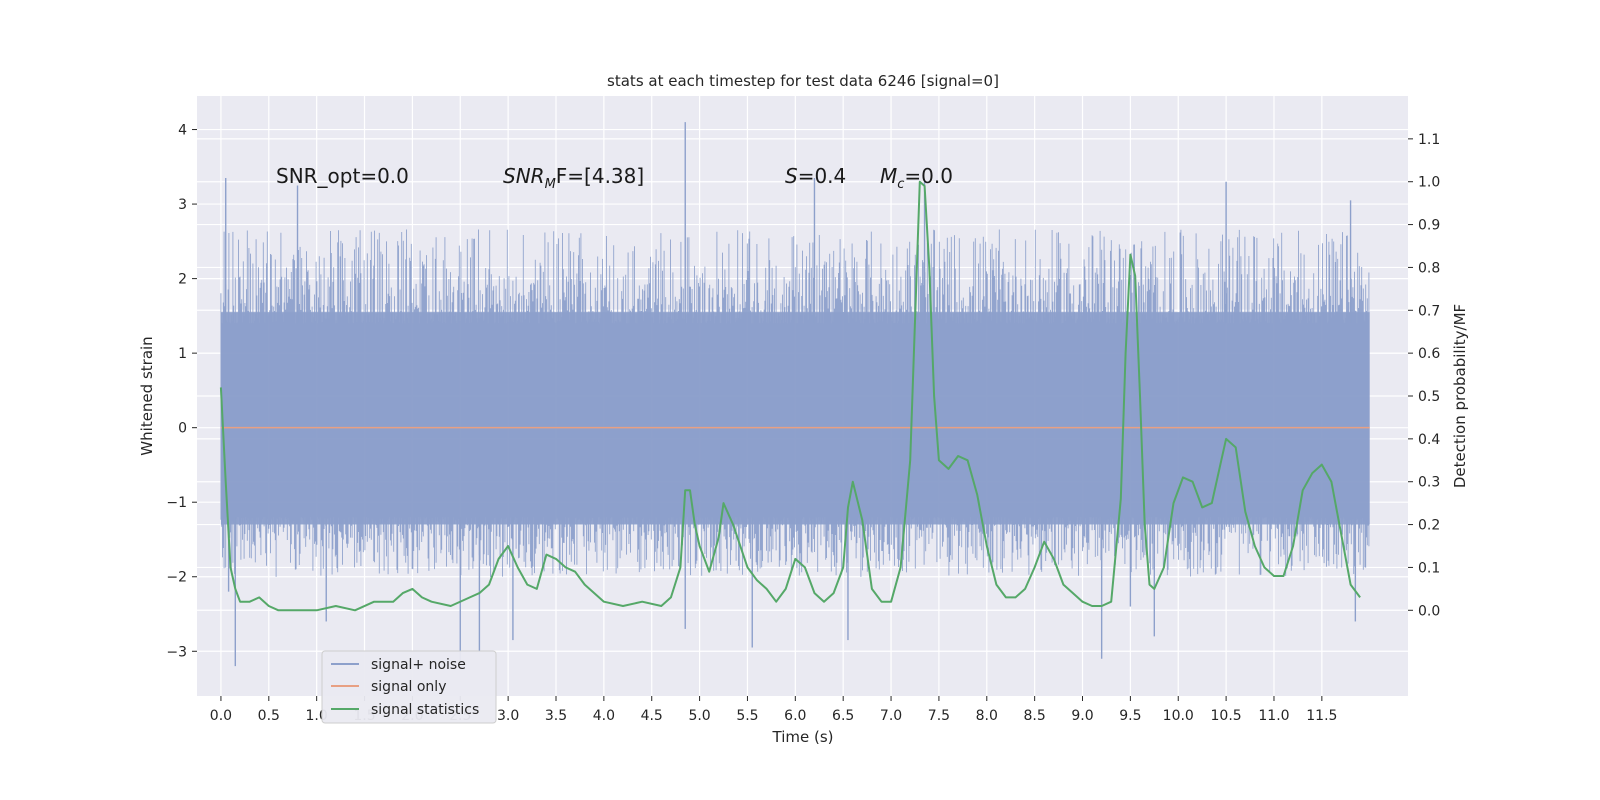  I want to click on x-tick-label: 0.5, so click(269, 716).